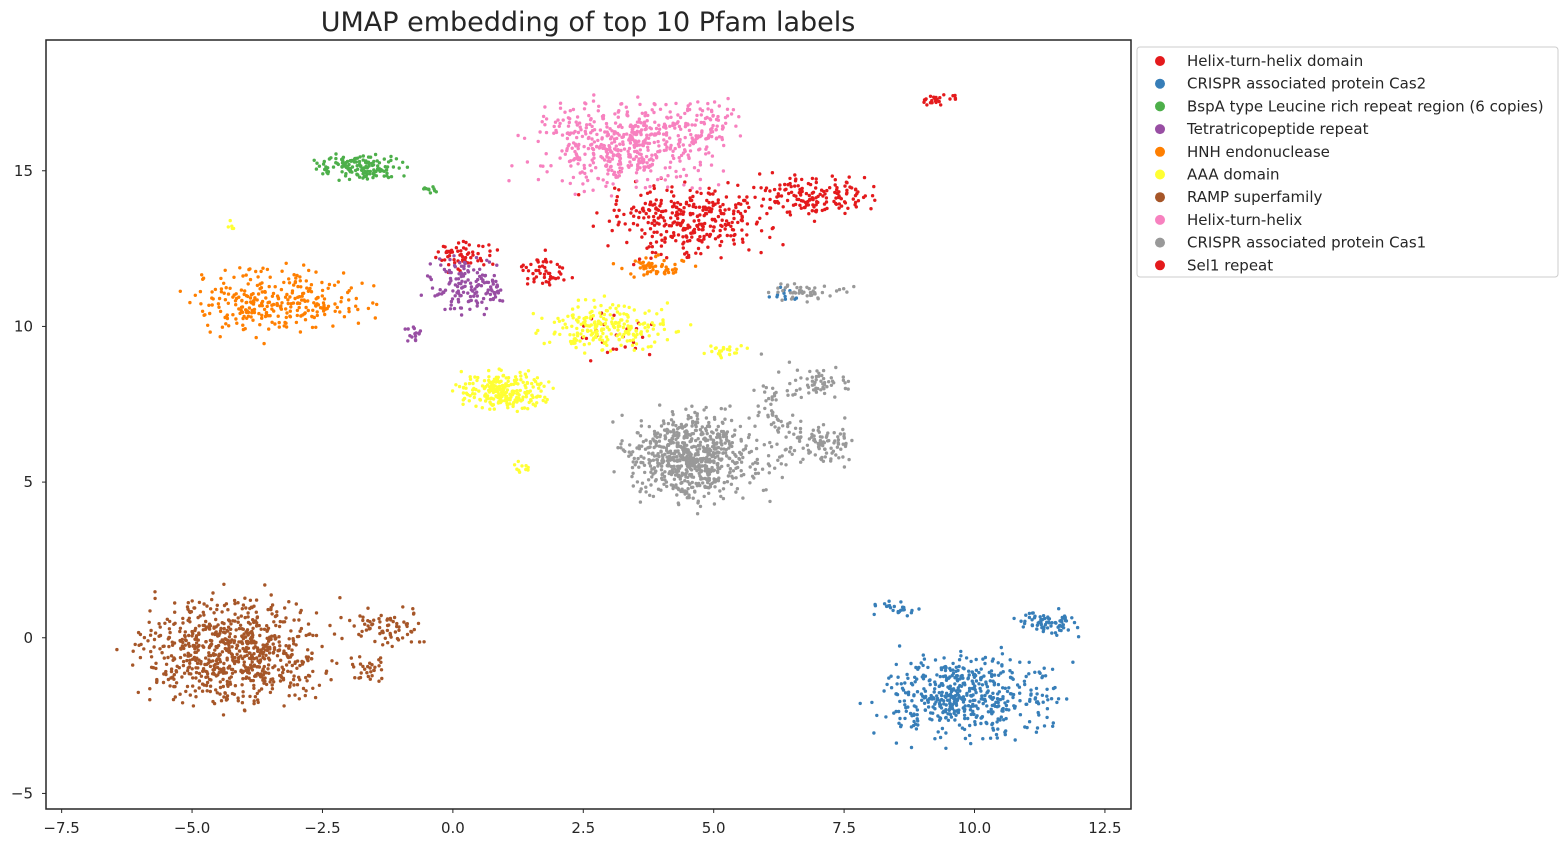 This screenshot has height=848, width=1567. I want to click on series-9-points, so click(690, 228).